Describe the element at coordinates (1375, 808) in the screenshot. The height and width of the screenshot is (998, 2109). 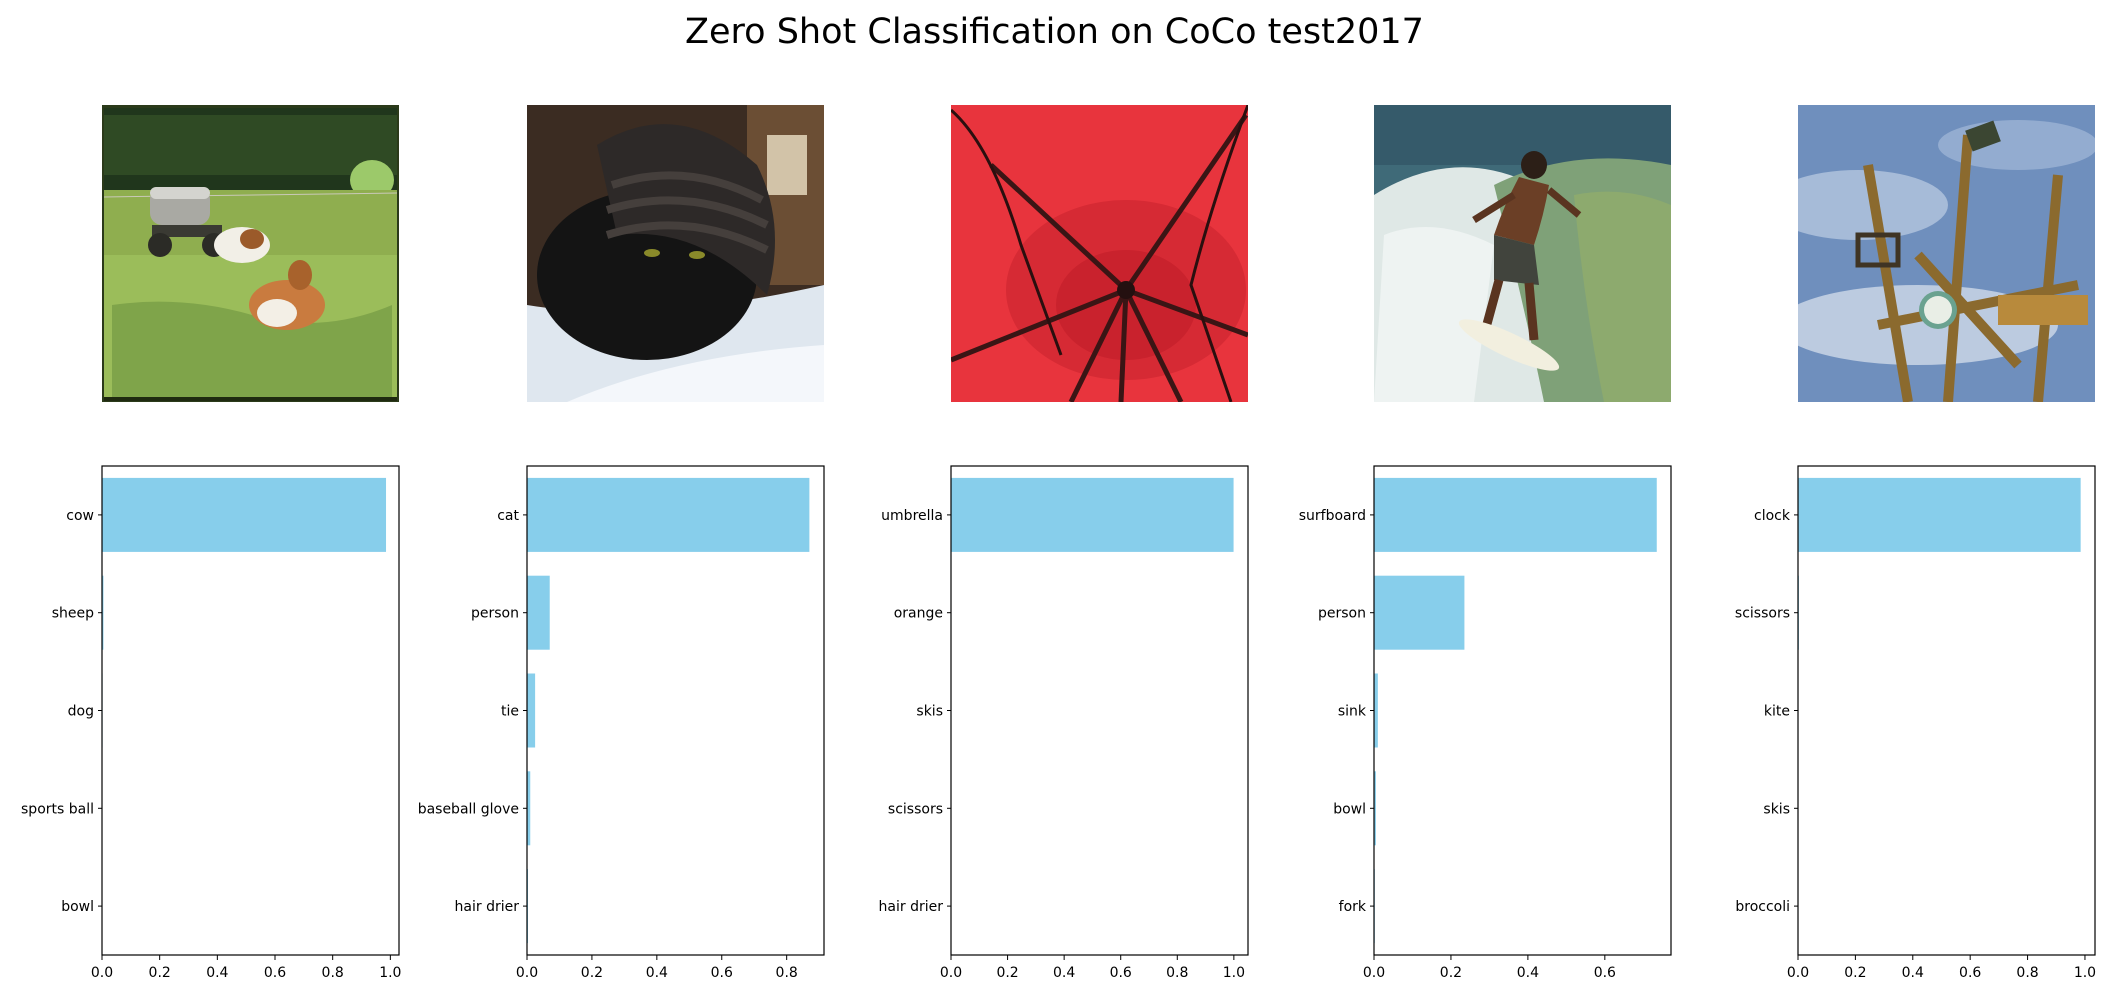
I see `bar-bowl` at that location.